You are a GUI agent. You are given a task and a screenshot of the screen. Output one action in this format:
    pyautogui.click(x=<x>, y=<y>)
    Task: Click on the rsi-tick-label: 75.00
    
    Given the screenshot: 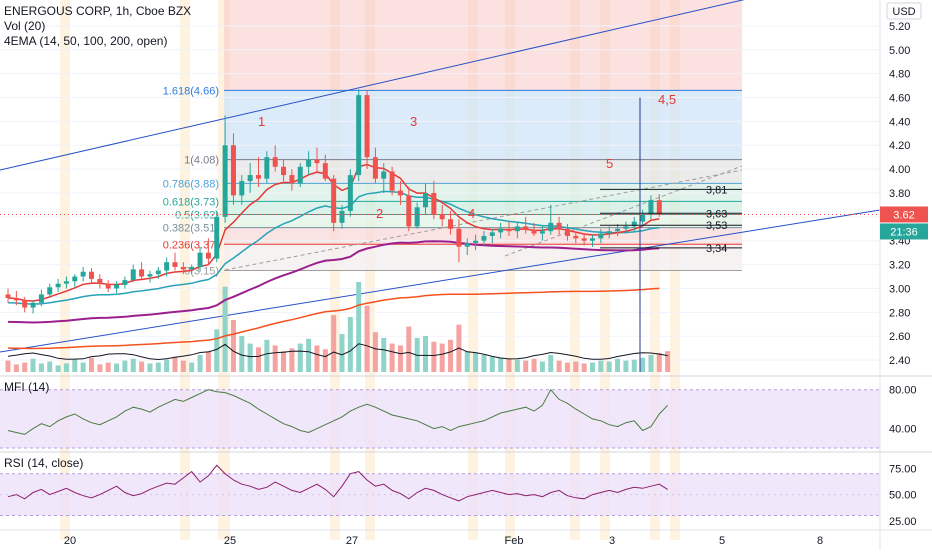 What is the action you would take?
    pyautogui.click(x=903, y=469)
    